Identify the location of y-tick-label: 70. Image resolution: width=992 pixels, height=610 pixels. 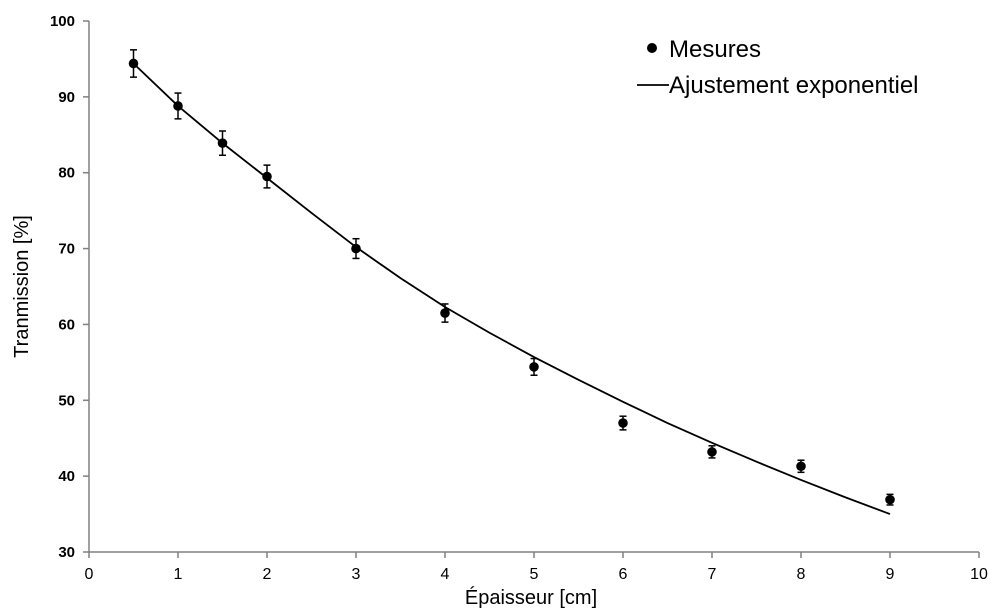
(66, 249).